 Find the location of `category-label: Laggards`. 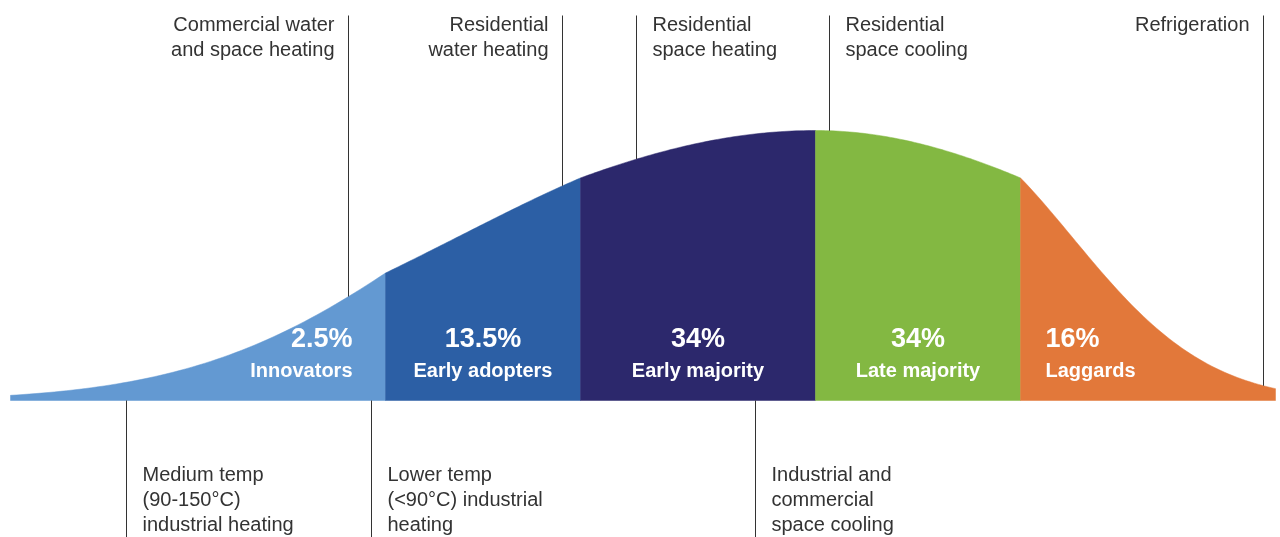

category-label: Laggards is located at coordinates (1090, 369).